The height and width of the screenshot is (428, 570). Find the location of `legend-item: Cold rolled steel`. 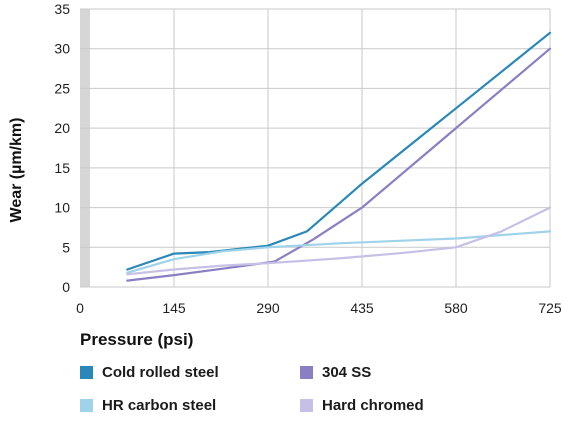

legend-item: Cold rolled steel is located at coordinates (190, 372).